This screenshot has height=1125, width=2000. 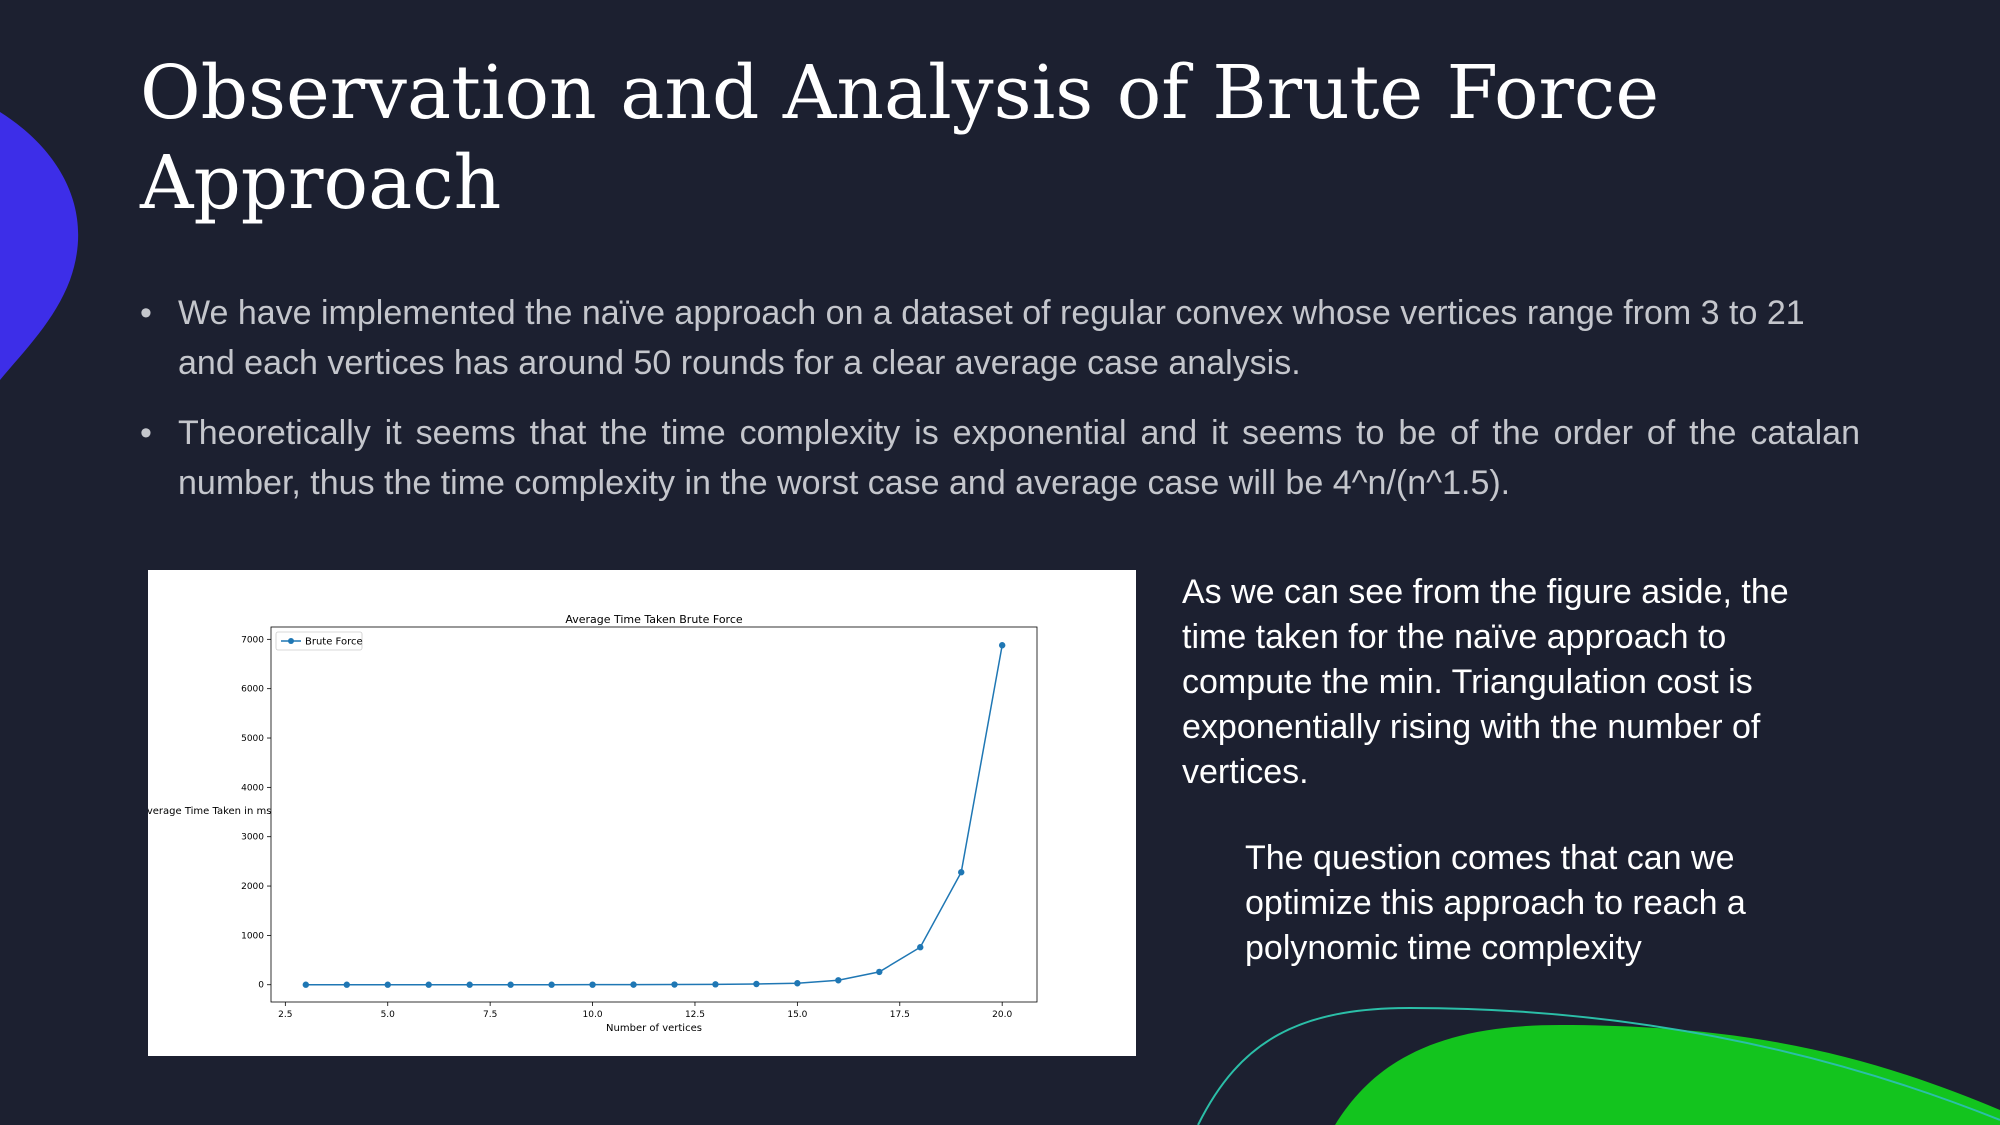 What do you see at coordinates (900, 1015) in the screenshot?
I see `x-tick-label: 17.5` at bounding box center [900, 1015].